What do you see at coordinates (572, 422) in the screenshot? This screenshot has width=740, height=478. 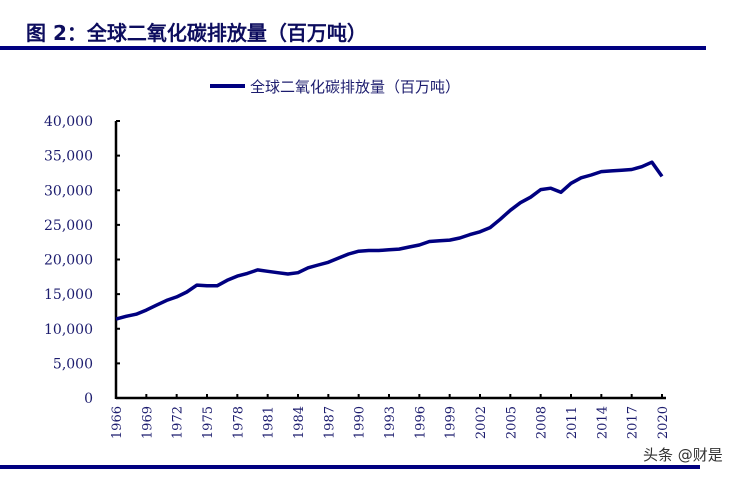 I see `x-tick-label: 2011` at bounding box center [572, 422].